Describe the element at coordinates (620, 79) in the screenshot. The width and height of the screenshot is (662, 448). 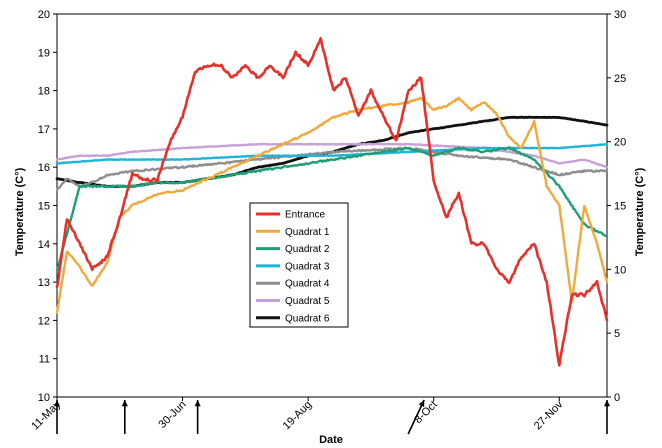
I see `y2-tick-label: 25` at that location.